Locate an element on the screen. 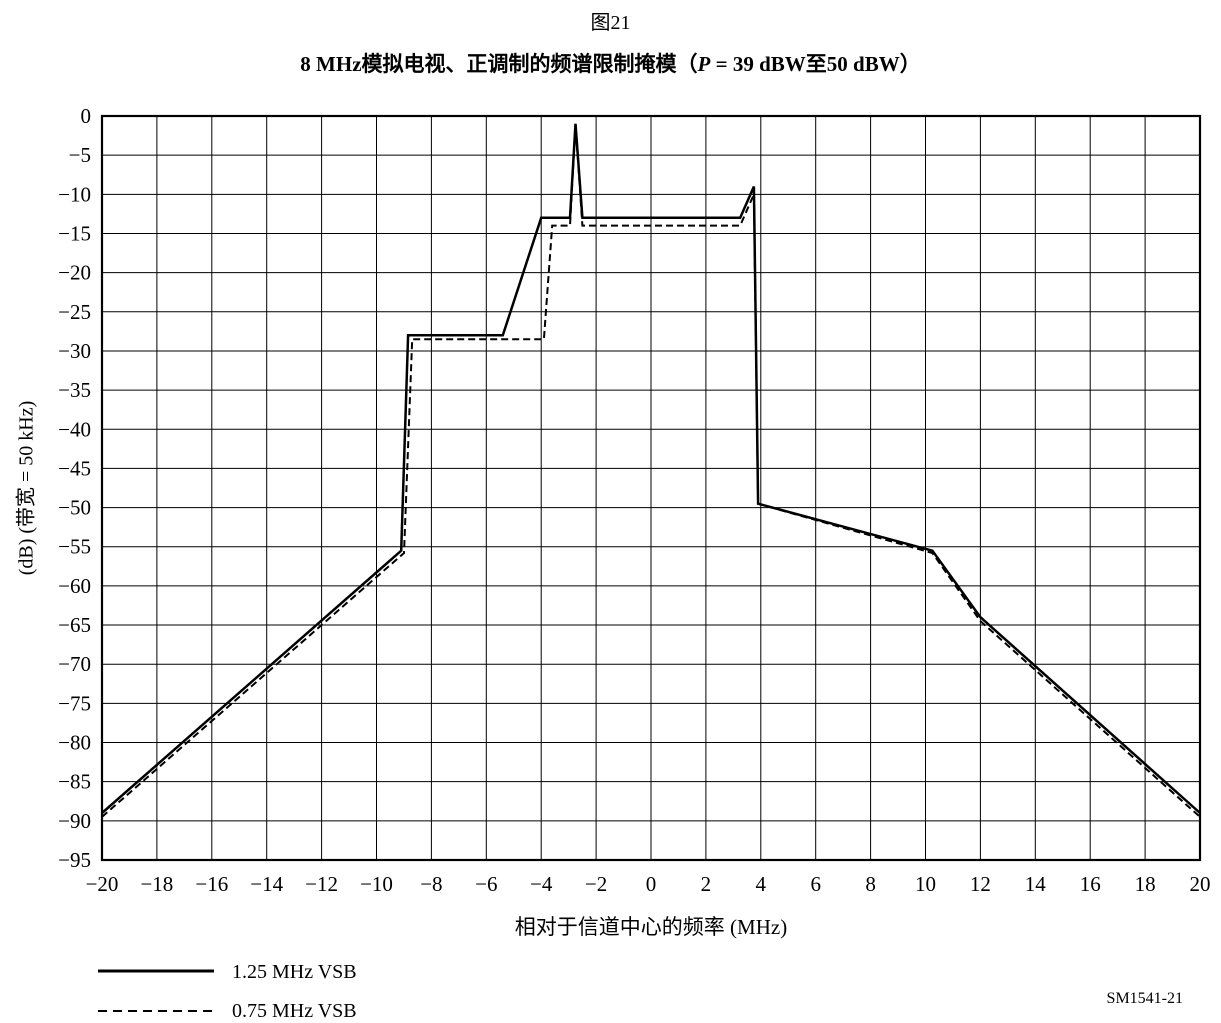 The width and height of the screenshot is (1221, 1023). x-tick-label: −20 is located at coordinates (102, 884).